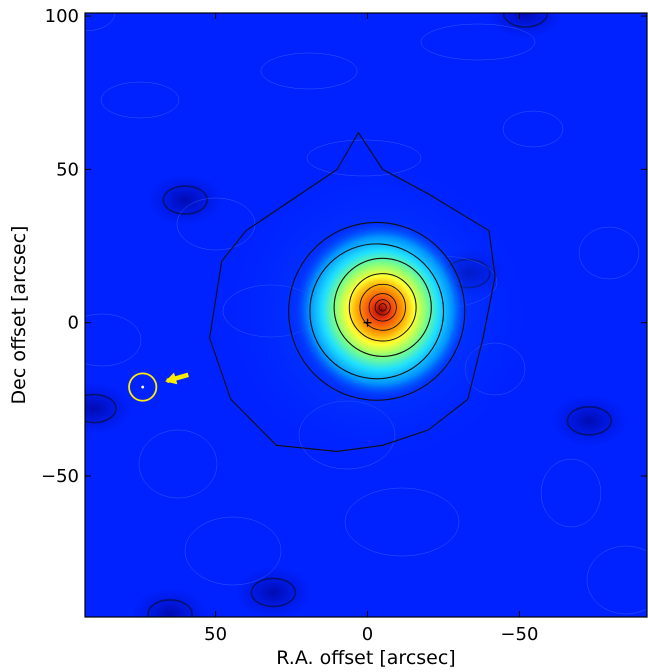 The width and height of the screenshot is (648, 672). I want to click on x-tick-label-0: 50, so click(215, 634).